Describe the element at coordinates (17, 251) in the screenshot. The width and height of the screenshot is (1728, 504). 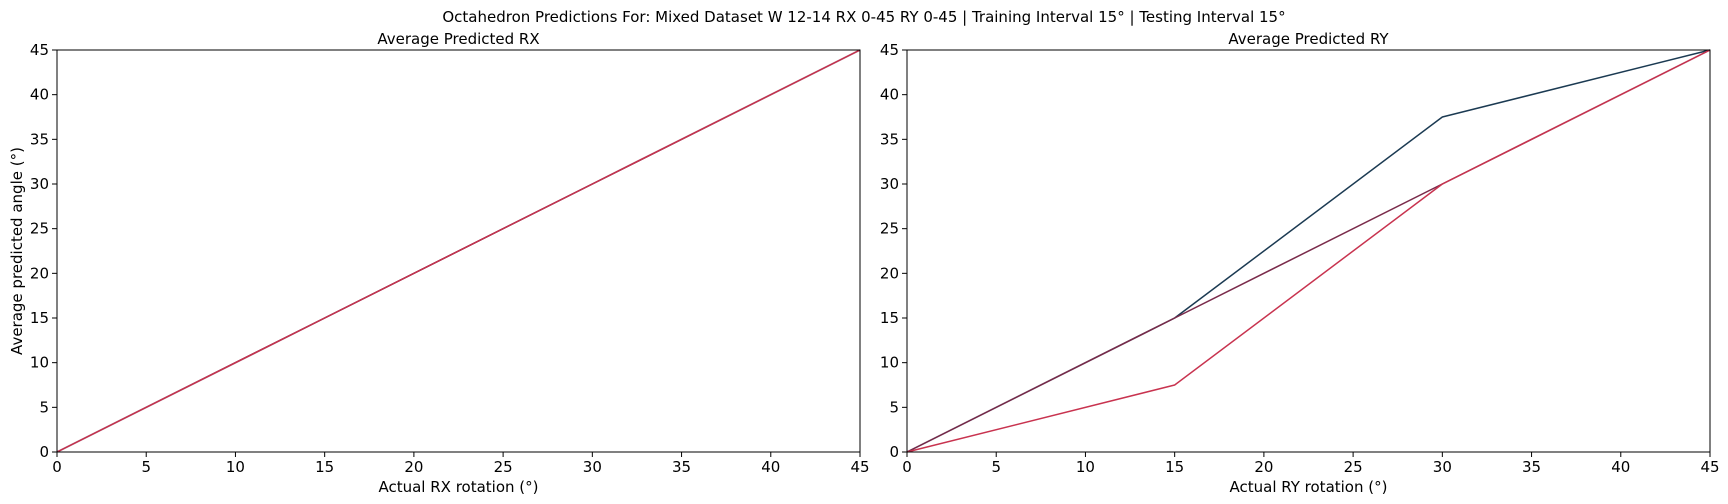
I see `y-axis-label: Average predicted angle (°)` at that location.